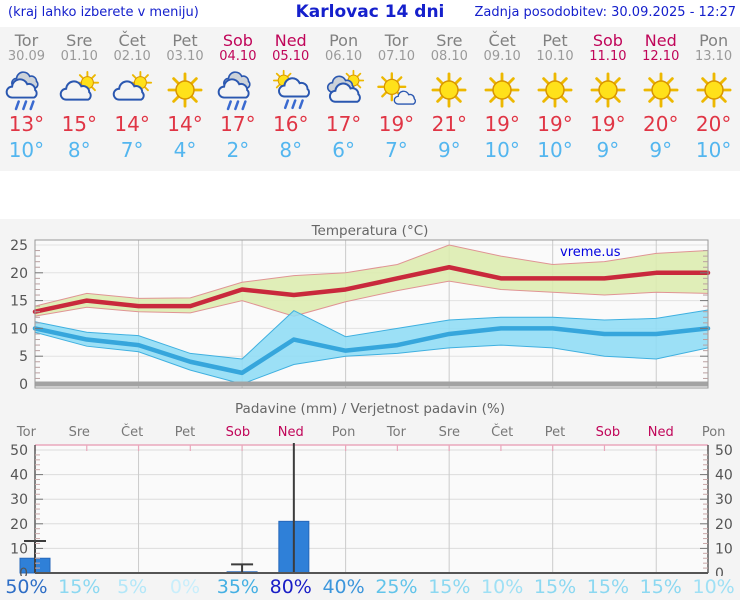  What do you see at coordinates (103, 12) in the screenshot?
I see `menu-hint-text: (kraj lahko izberete v meniju)` at bounding box center [103, 12].